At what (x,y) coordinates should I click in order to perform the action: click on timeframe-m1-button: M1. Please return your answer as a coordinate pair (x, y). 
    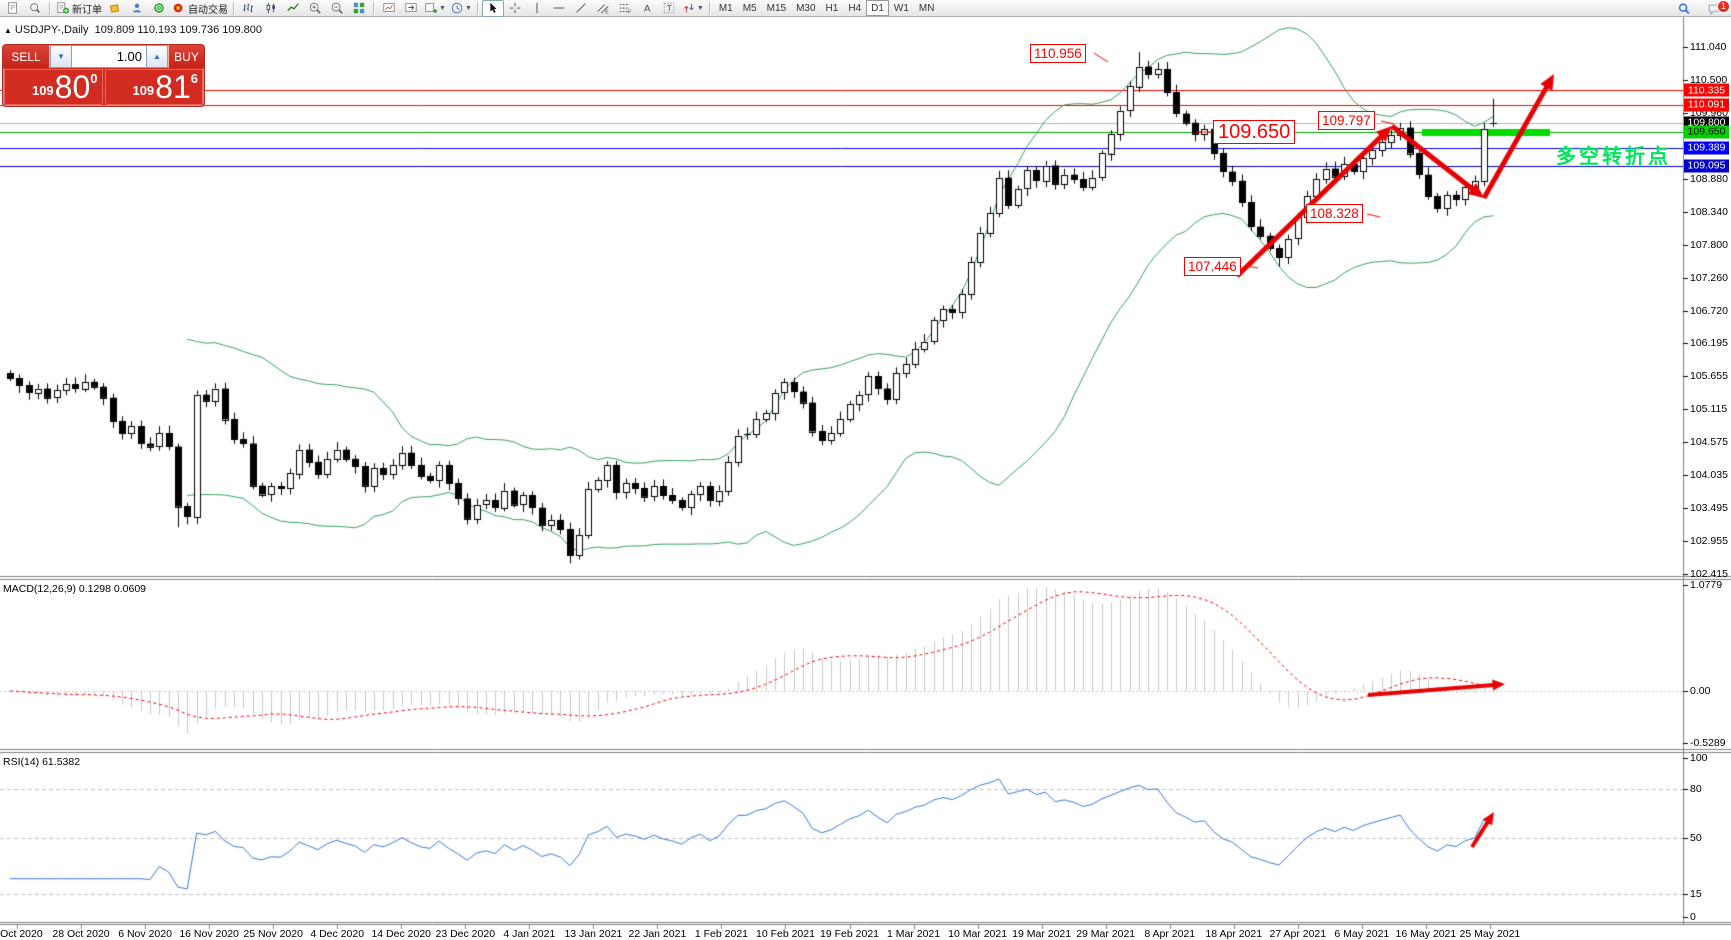
    Looking at the image, I should click on (725, 8).